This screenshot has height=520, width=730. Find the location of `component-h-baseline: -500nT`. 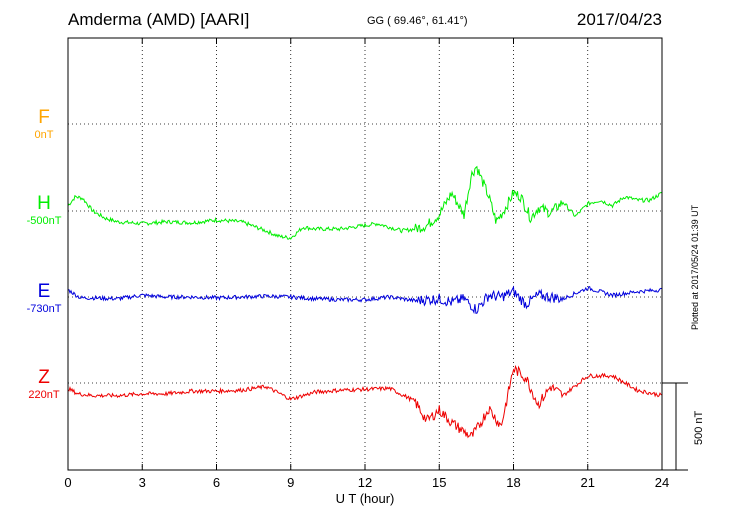

component-h-baseline: -500nT is located at coordinates (44, 221).